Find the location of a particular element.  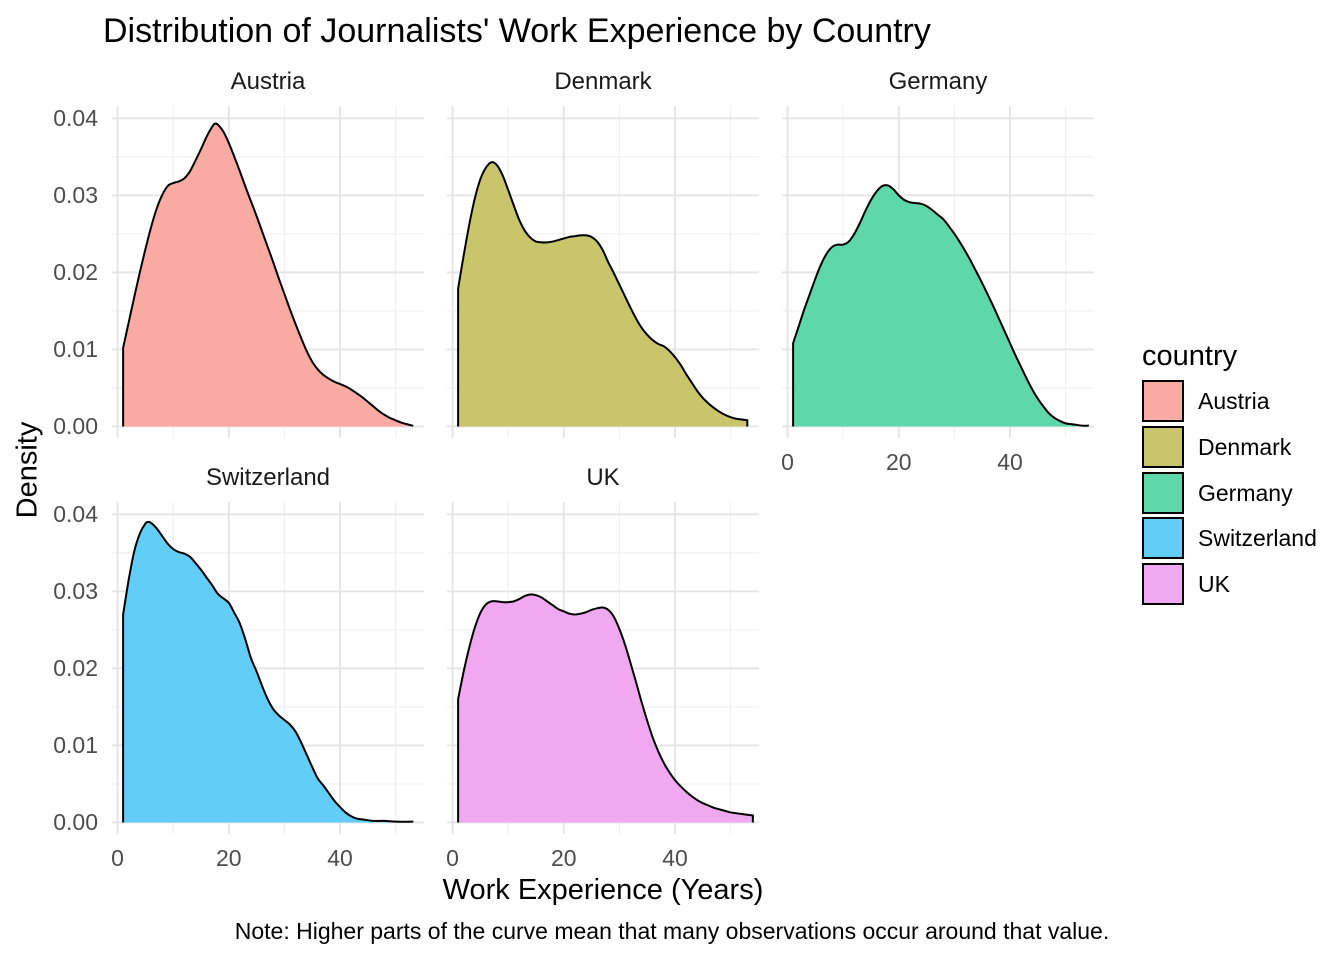

legend-key-switzerland is located at coordinates (1163, 538).